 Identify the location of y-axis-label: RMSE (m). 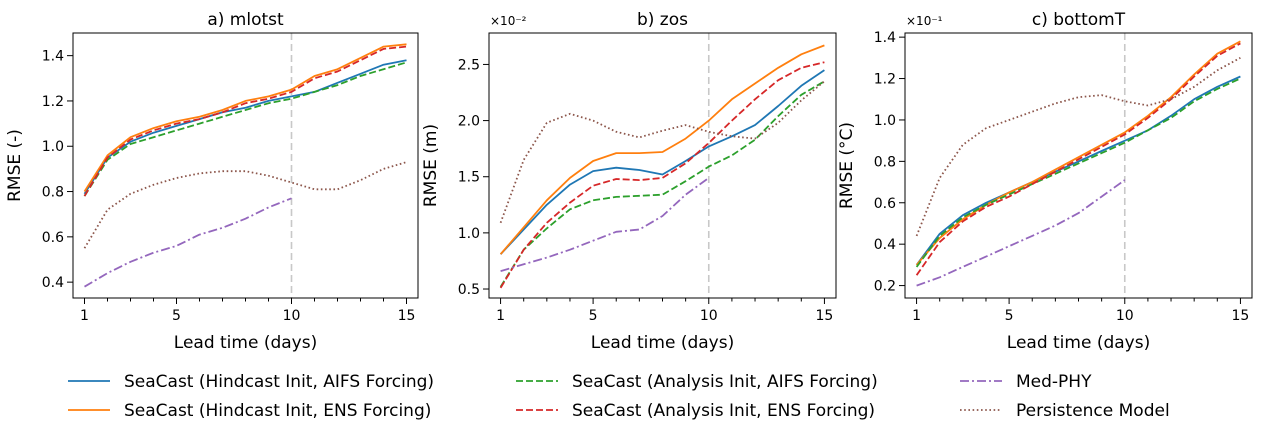
(431, 165).